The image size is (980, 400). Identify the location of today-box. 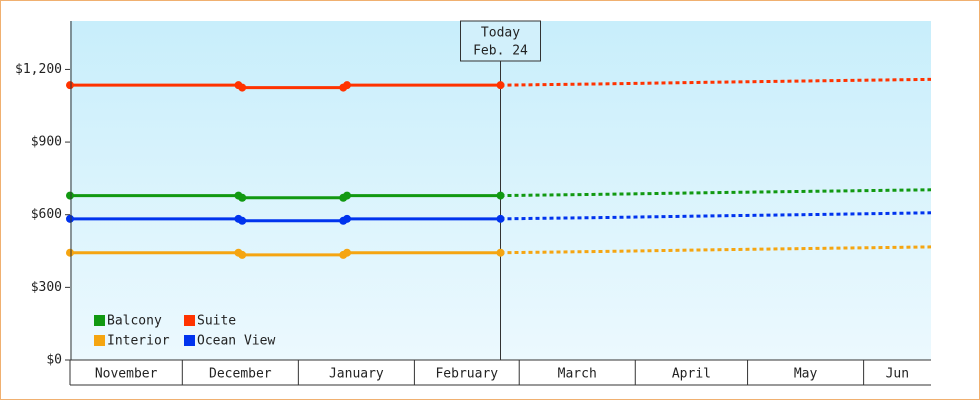
(500, 41).